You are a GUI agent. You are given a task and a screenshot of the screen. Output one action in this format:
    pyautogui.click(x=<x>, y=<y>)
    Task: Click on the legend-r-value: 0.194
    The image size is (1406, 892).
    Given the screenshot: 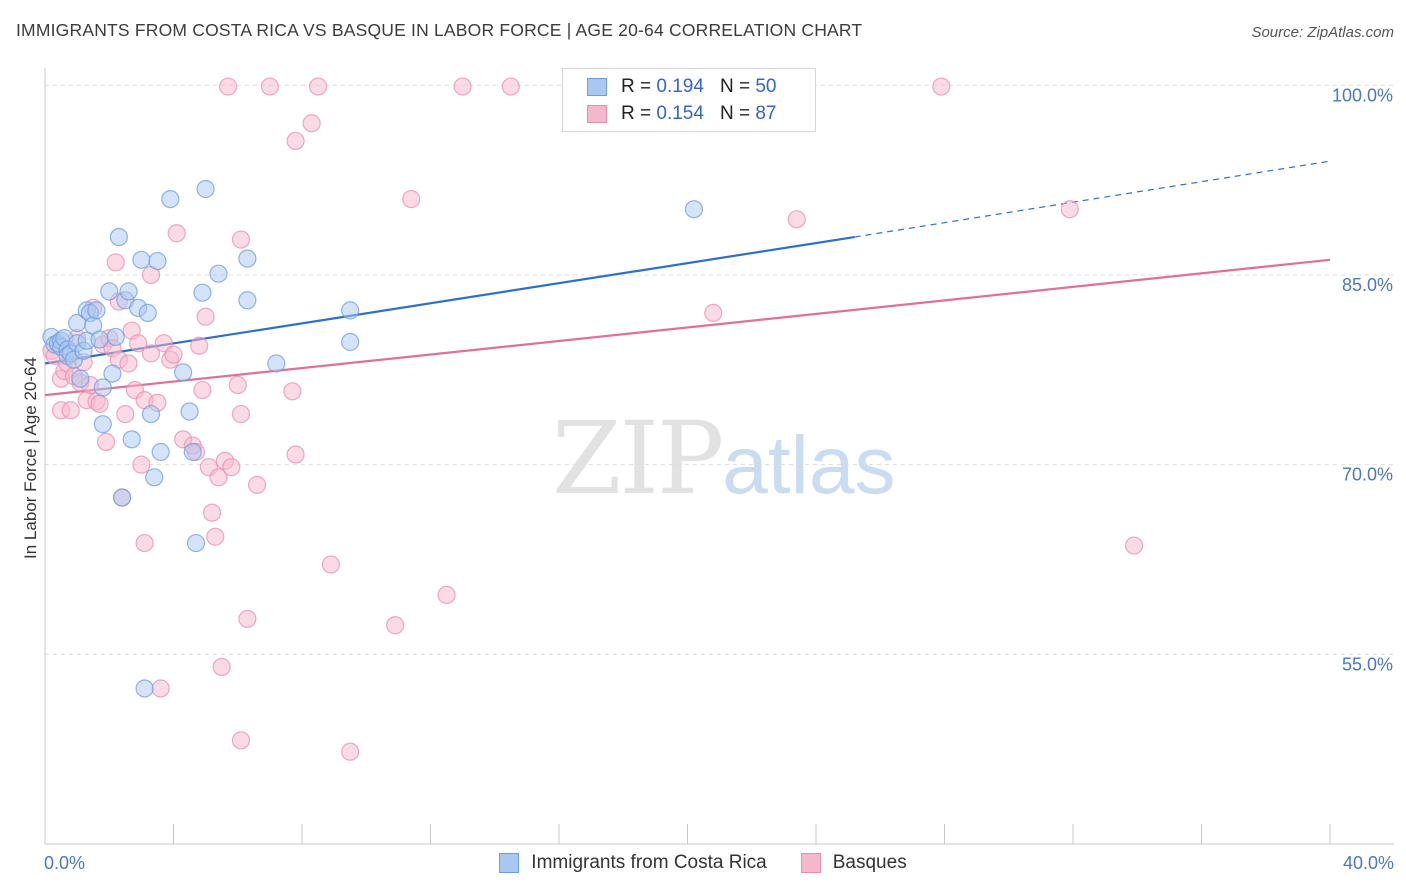 What is the action you would take?
    pyautogui.click(x=680, y=86)
    